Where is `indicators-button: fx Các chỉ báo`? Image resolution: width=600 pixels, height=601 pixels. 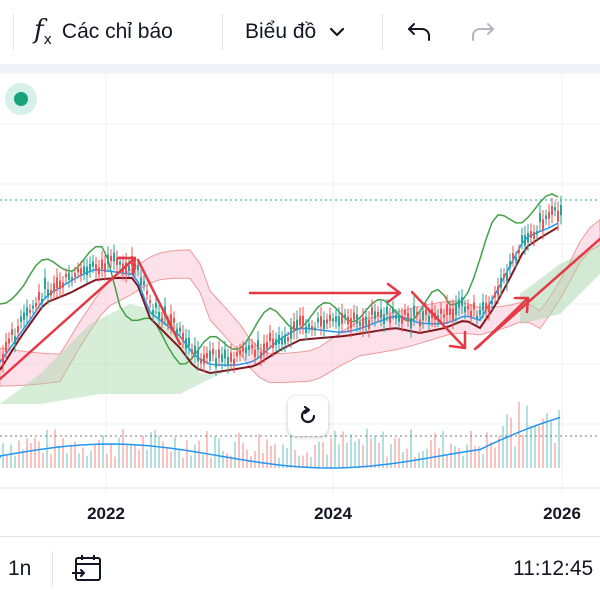
indicators-button: fx Các chỉ báo is located at coordinates (103, 32).